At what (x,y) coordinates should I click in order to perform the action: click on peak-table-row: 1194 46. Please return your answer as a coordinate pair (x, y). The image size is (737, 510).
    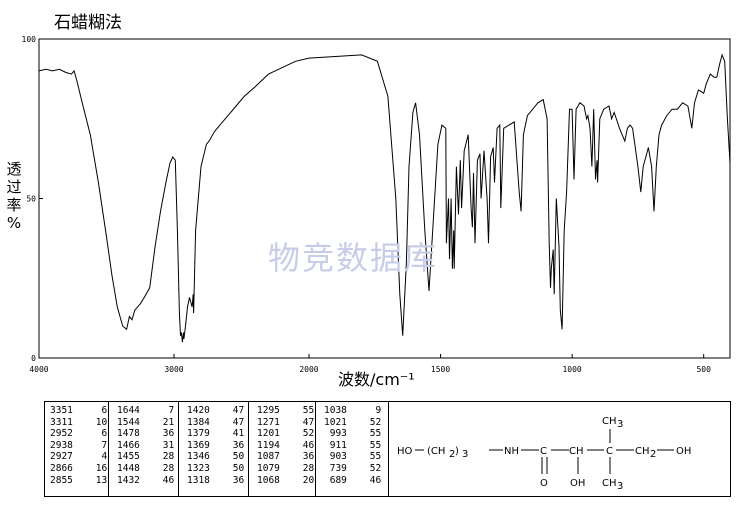
    Looking at the image, I should click on (286, 445).